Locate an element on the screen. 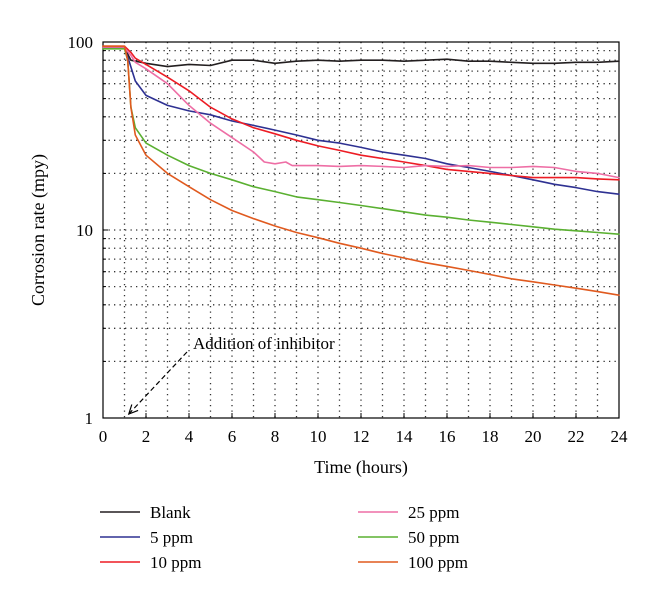  x-tick-label: 24 is located at coordinates (620, 436).